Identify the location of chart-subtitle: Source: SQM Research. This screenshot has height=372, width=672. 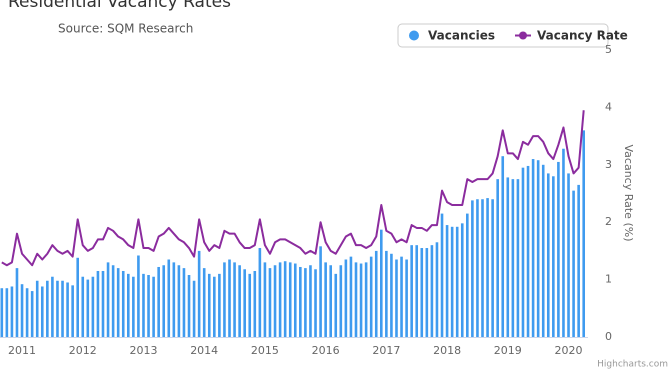
(125, 29).